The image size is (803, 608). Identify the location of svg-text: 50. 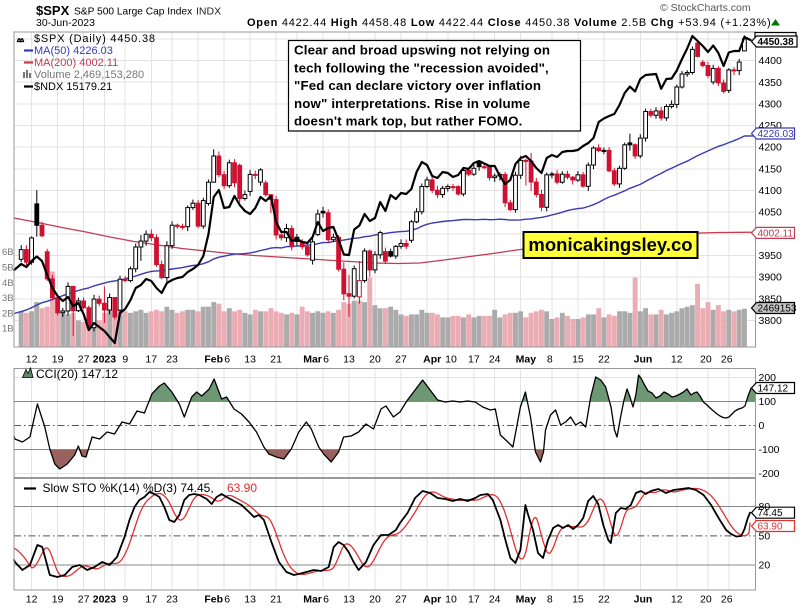
(765, 536).